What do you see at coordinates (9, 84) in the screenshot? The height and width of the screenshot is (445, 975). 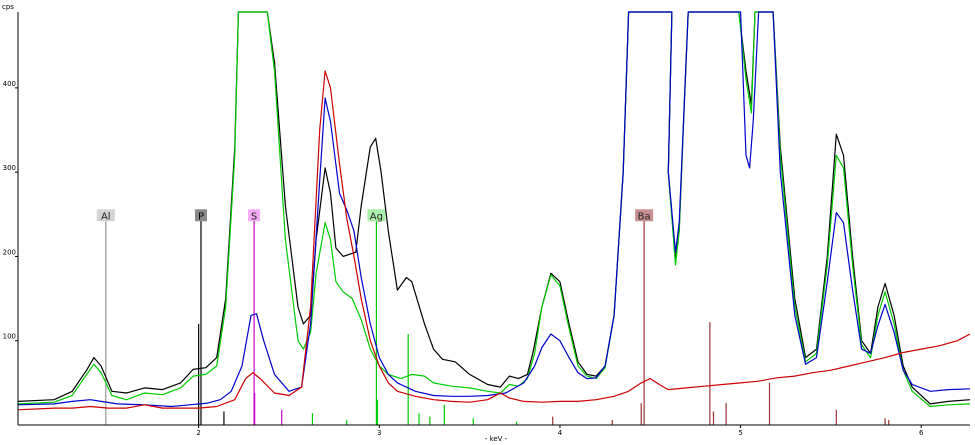 I see `y-tick-label-400: 400` at bounding box center [9, 84].